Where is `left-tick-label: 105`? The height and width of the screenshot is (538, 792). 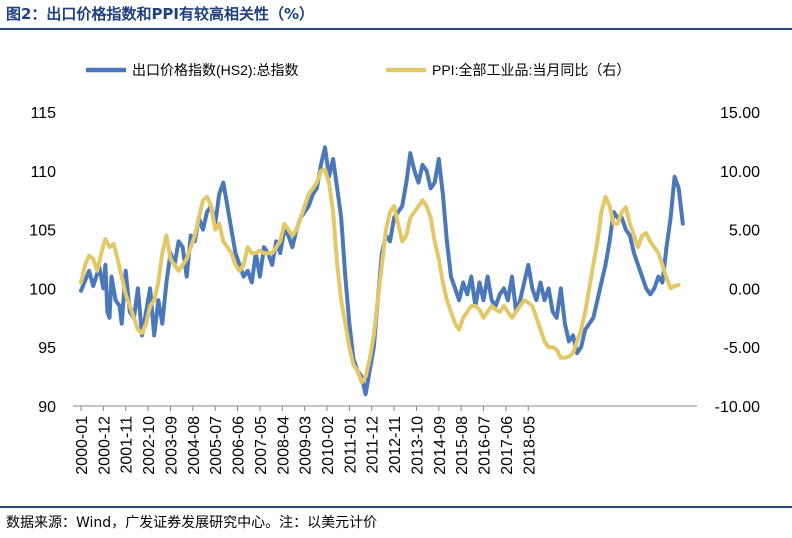
left-tick-label: 105 is located at coordinates (42, 231).